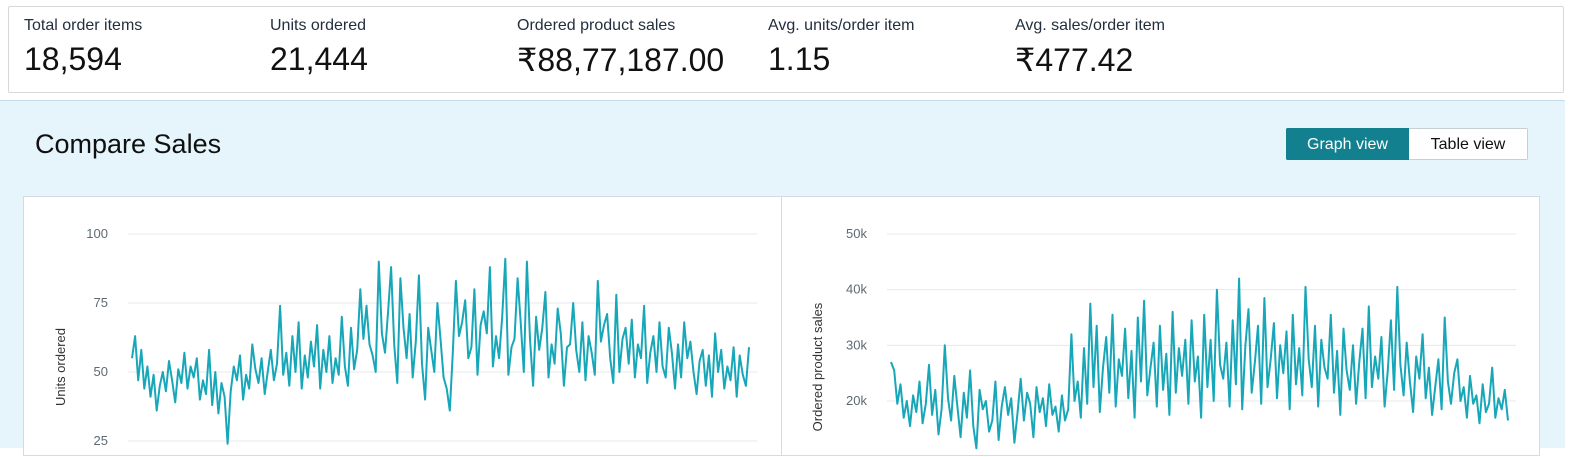 This screenshot has height=457, width=1587. What do you see at coordinates (83, 25) in the screenshot?
I see `metric-label: Total order items` at bounding box center [83, 25].